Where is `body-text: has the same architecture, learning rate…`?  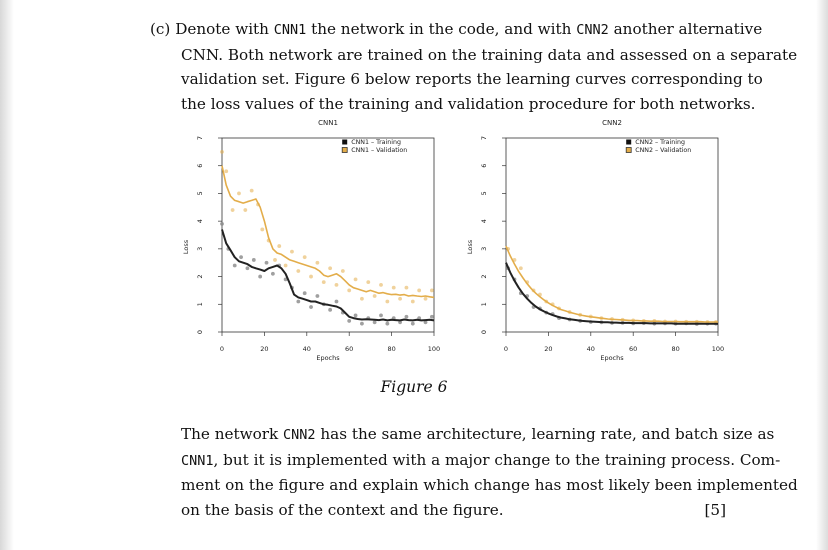
body-text: has the same architecture, learning rate… is located at coordinates (545, 434).